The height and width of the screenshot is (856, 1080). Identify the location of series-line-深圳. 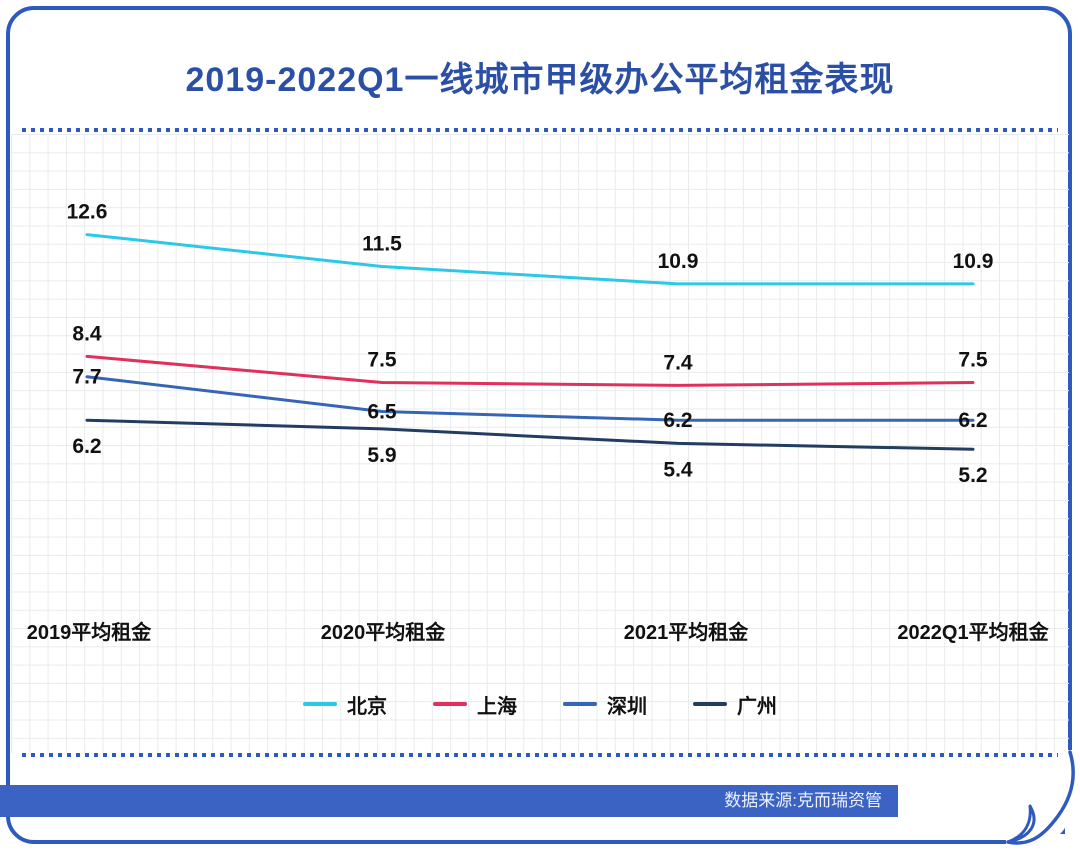
(530, 398).